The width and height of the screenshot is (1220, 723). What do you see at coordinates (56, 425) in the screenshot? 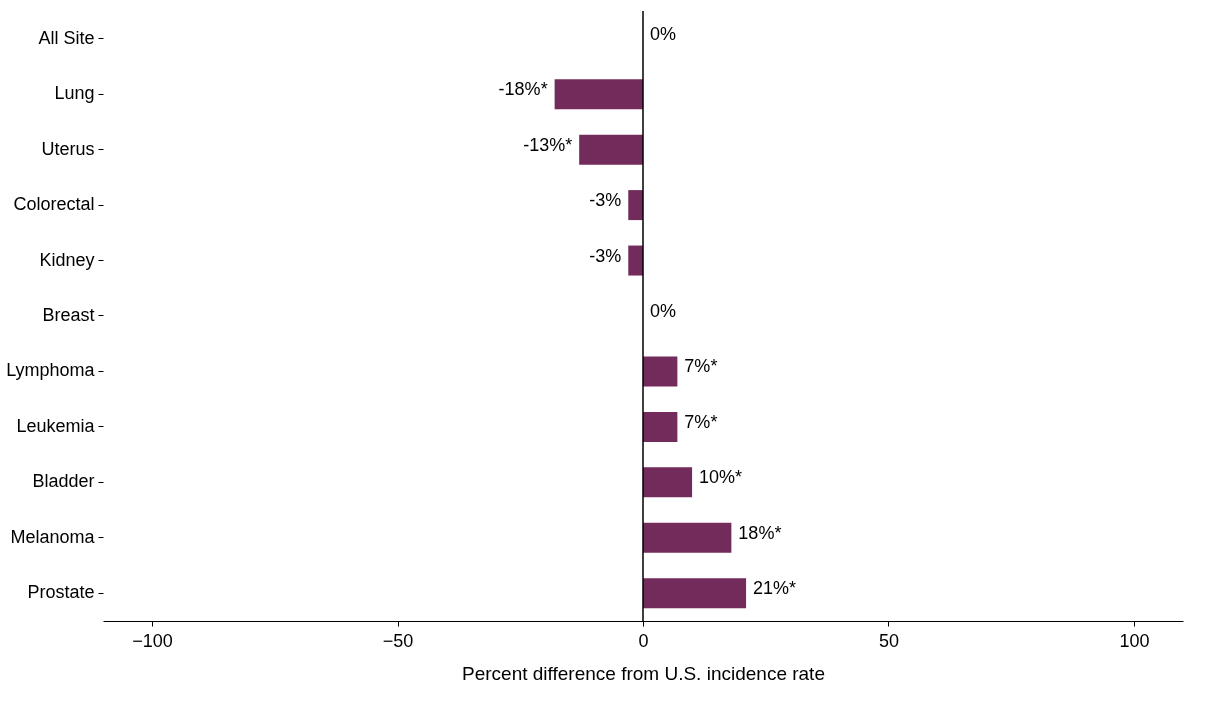
I see `y-tick-label: Leukemia` at bounding box center [56, 425].